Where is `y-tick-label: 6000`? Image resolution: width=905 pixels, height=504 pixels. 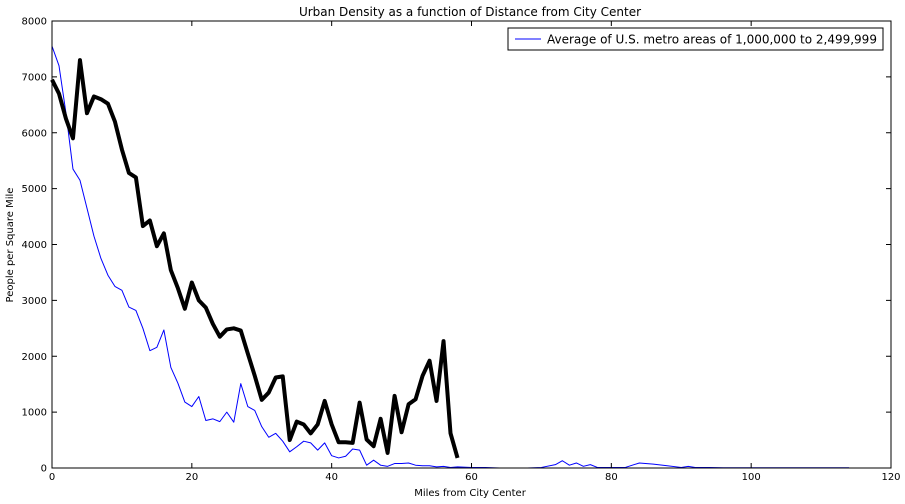
y-tick-label: 6000 is located at coordinates (34, 133).